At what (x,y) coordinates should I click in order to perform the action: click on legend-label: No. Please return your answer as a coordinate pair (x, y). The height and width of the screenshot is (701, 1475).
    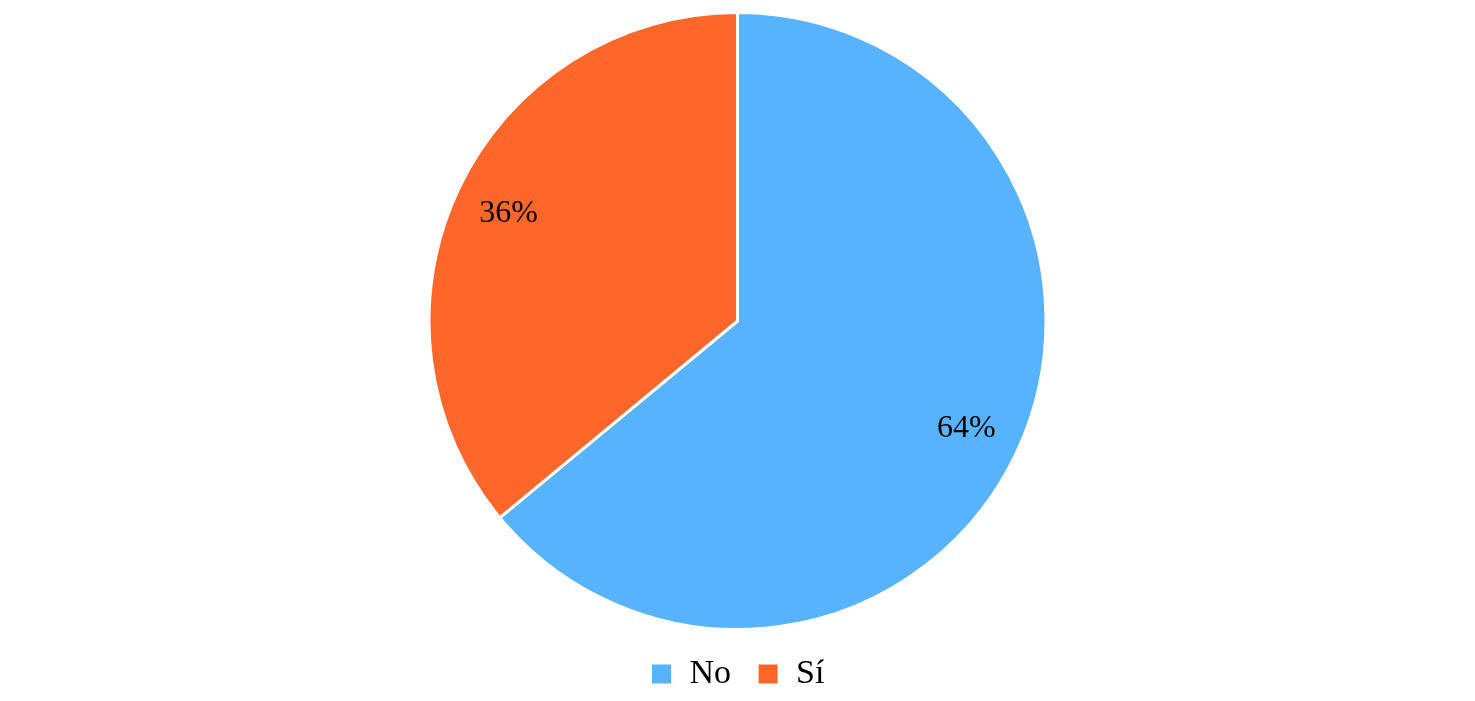
    Looking at the image, I should click on (710, 671).